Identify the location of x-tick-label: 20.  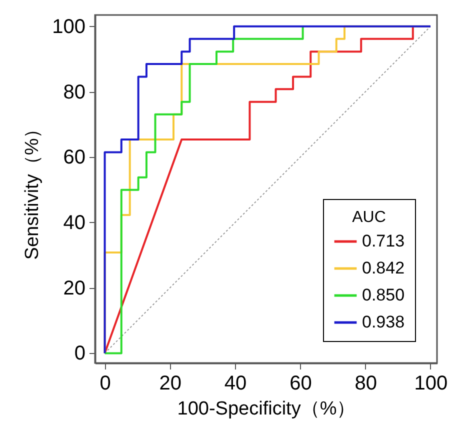
(170, 383).